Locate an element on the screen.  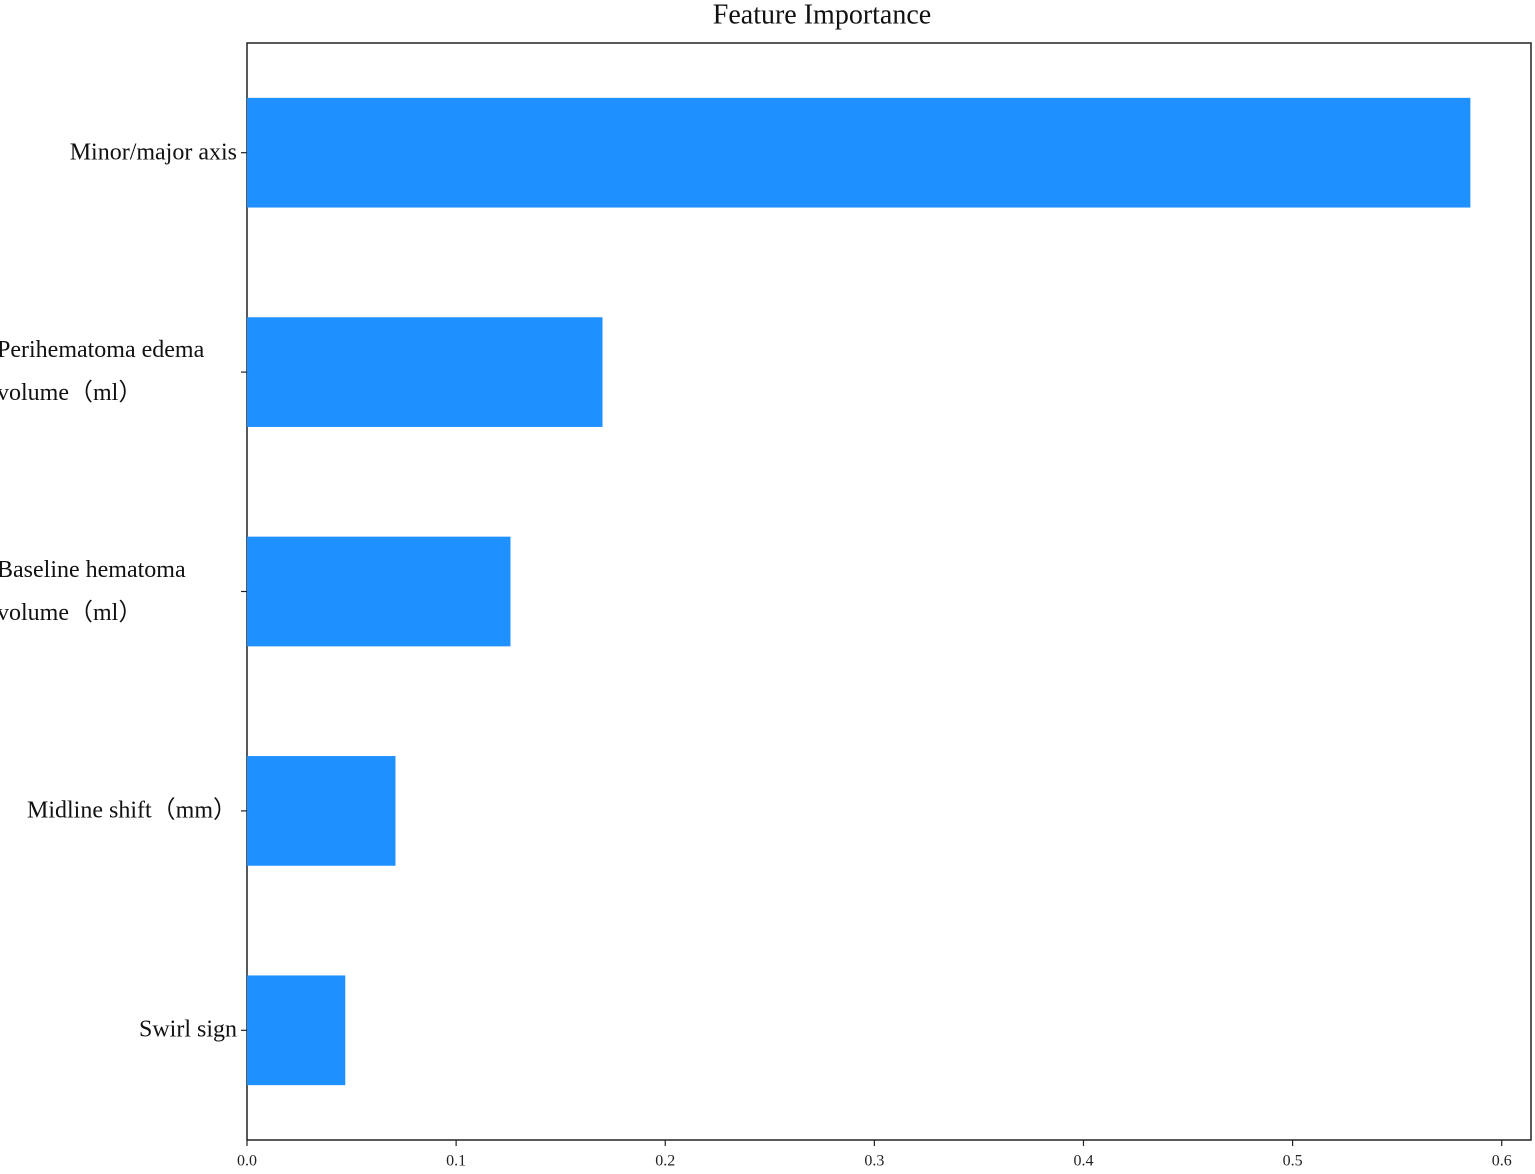
x-tick-label: 0.5 is located at coordinates (1293, 1161).